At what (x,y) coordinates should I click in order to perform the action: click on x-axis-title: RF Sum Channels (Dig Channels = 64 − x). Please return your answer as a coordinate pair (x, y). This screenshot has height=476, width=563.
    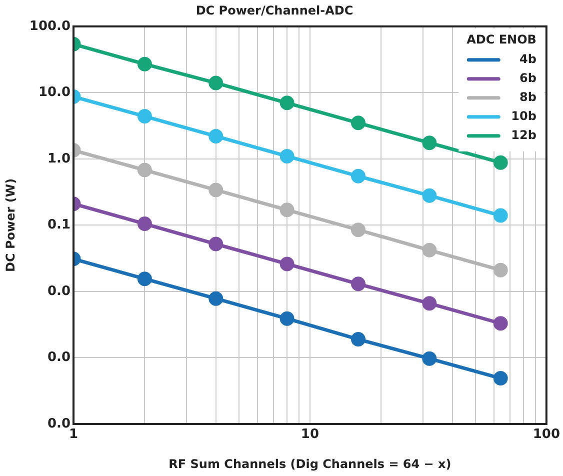
    Looking at the image, I should click on (310, 463).